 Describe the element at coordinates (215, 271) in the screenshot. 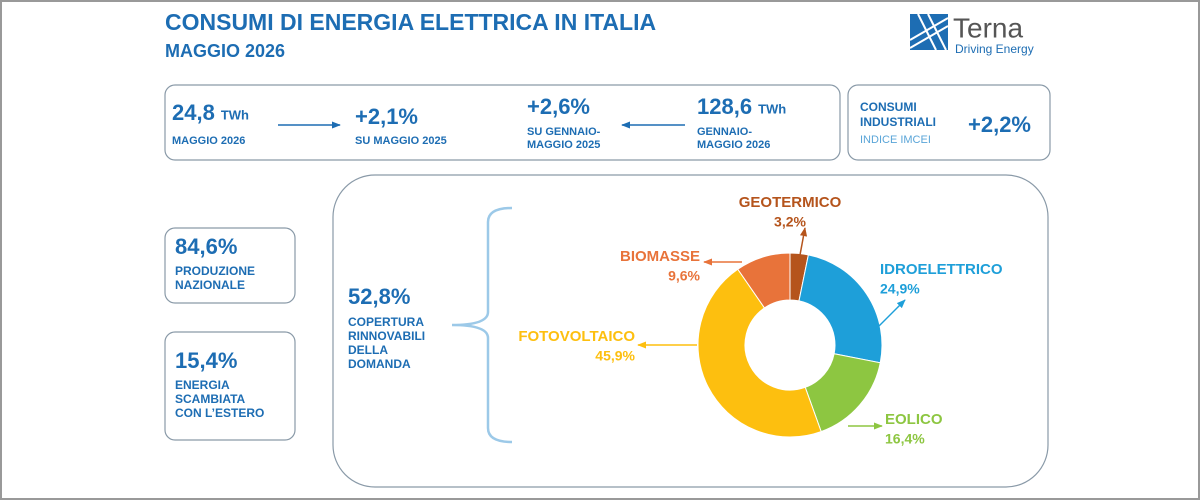

I see `kpi-label: PRODUZIONE` at that location.